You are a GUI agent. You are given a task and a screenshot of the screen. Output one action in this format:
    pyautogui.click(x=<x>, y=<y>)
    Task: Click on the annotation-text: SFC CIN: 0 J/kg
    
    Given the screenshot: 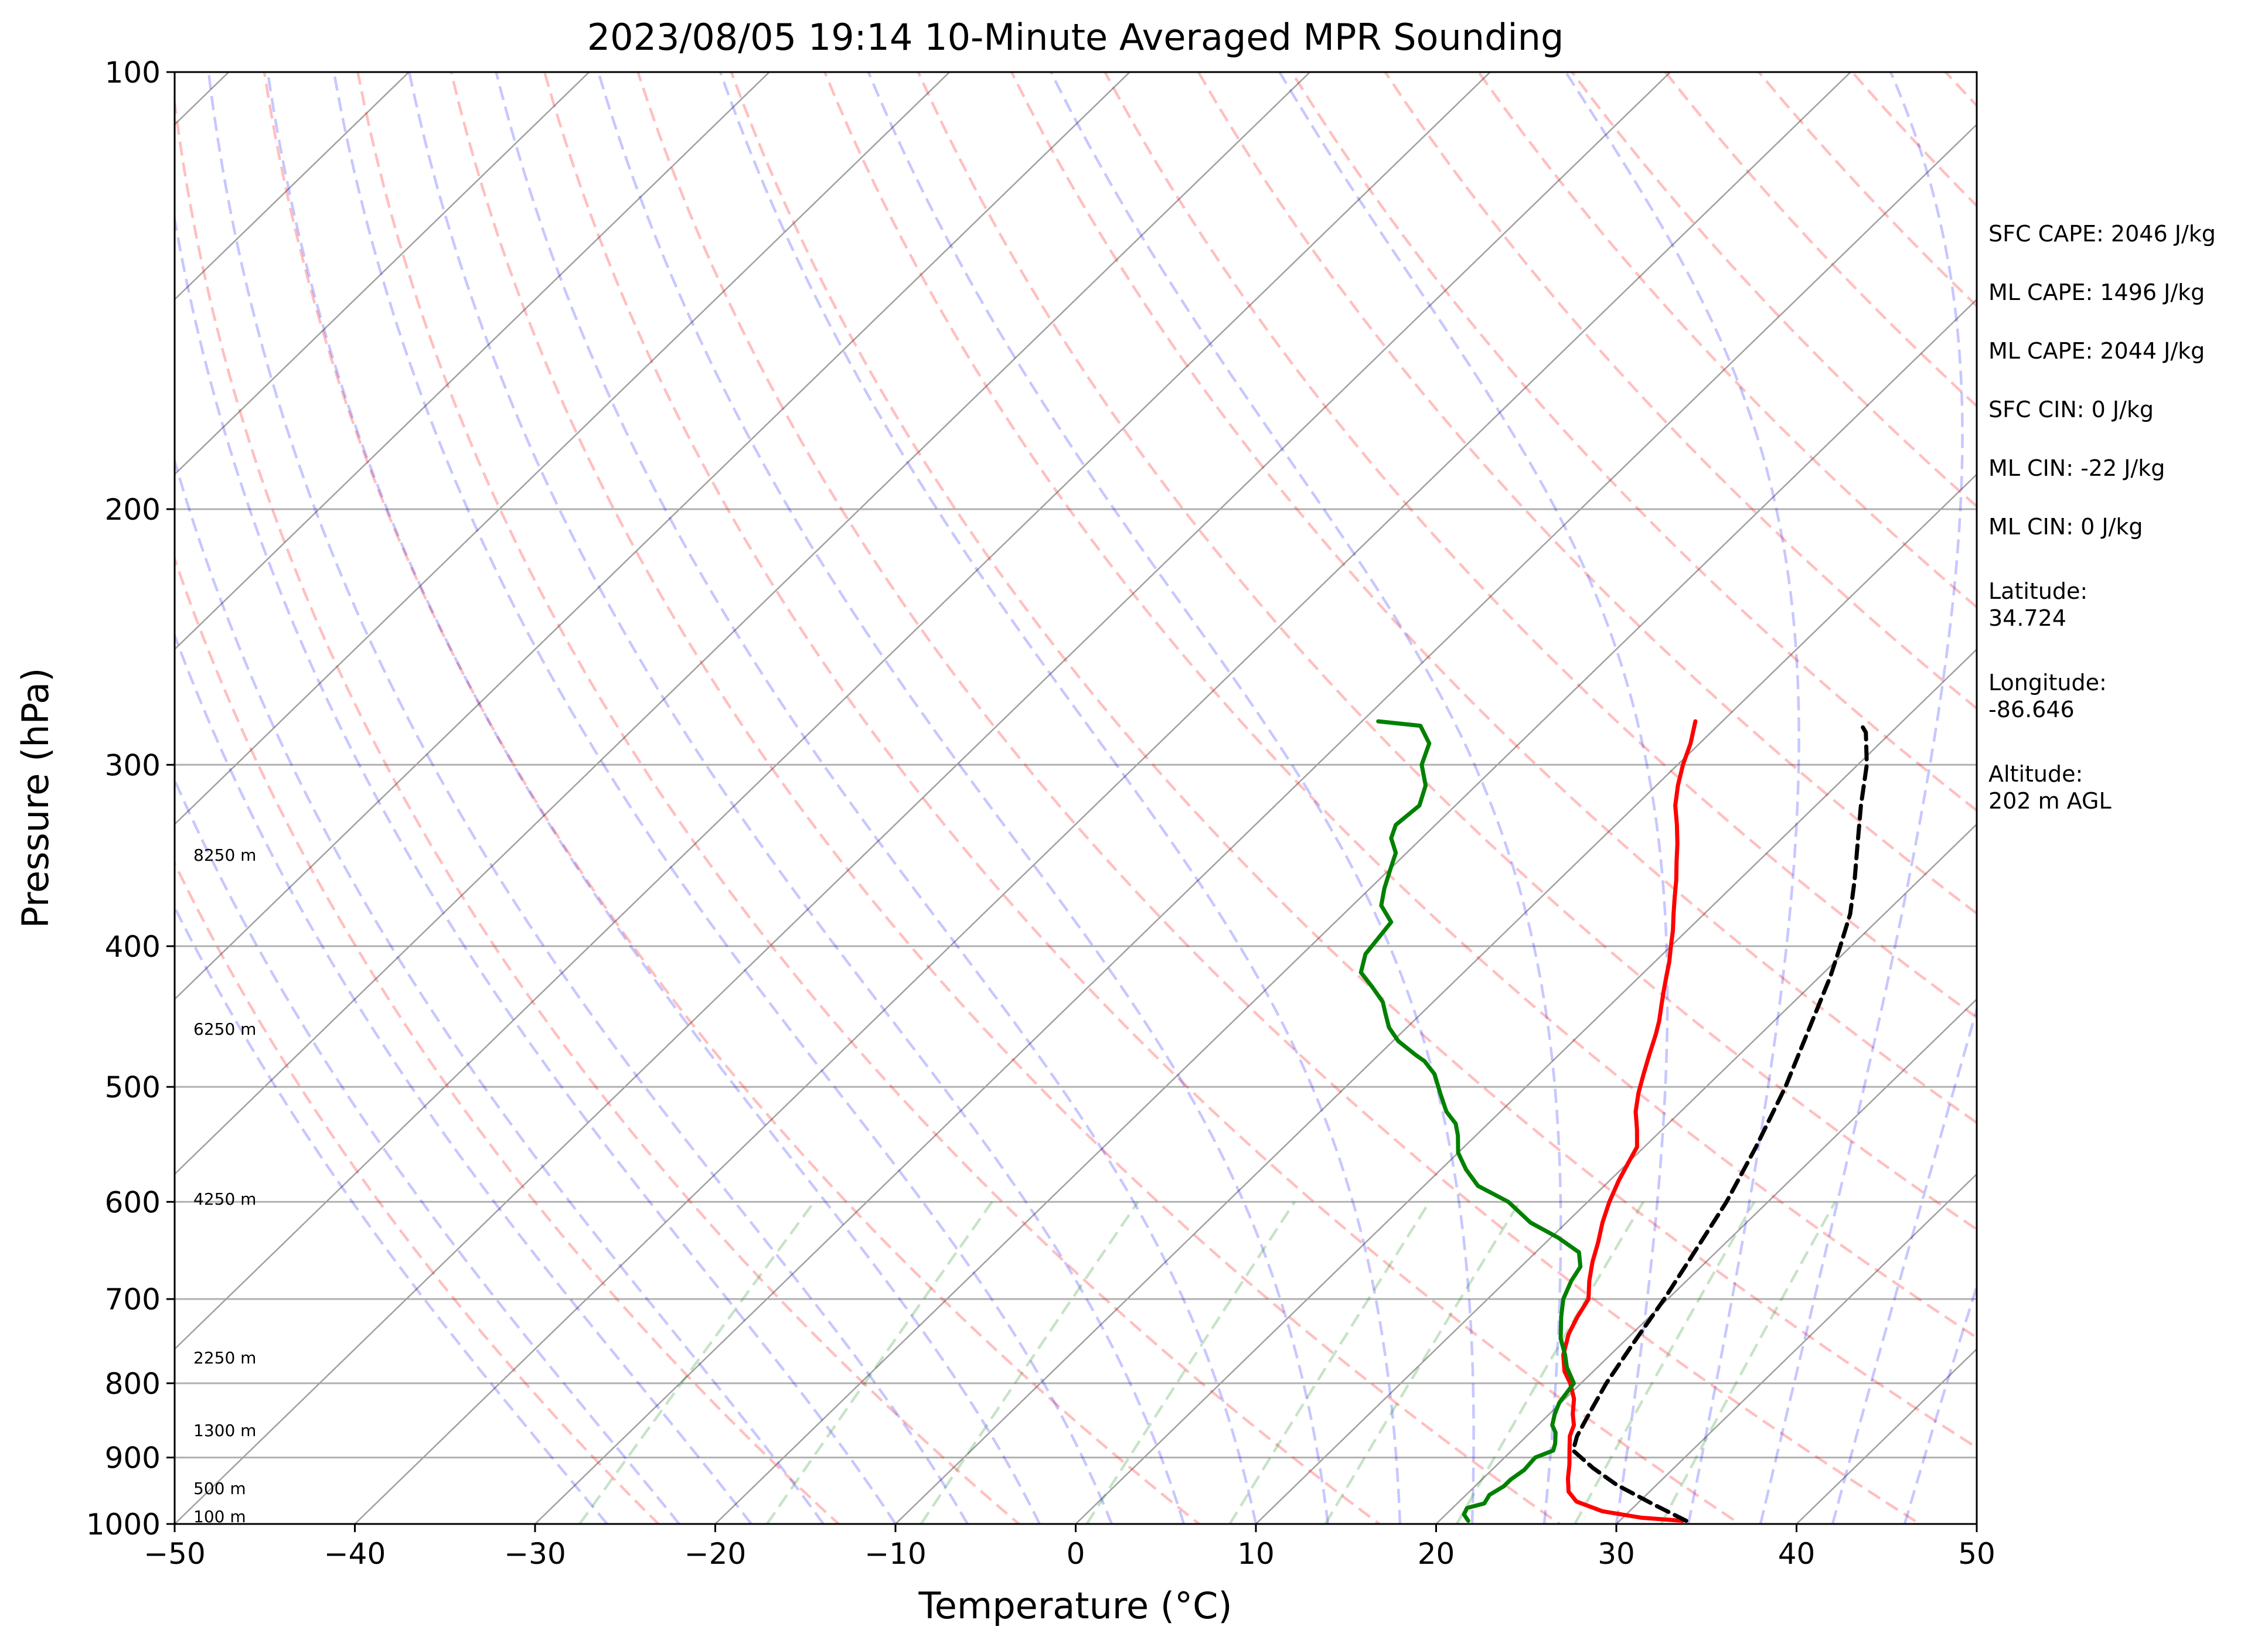 What is the action you would take?
    pyautogui.click(x=2071, y=409)
    